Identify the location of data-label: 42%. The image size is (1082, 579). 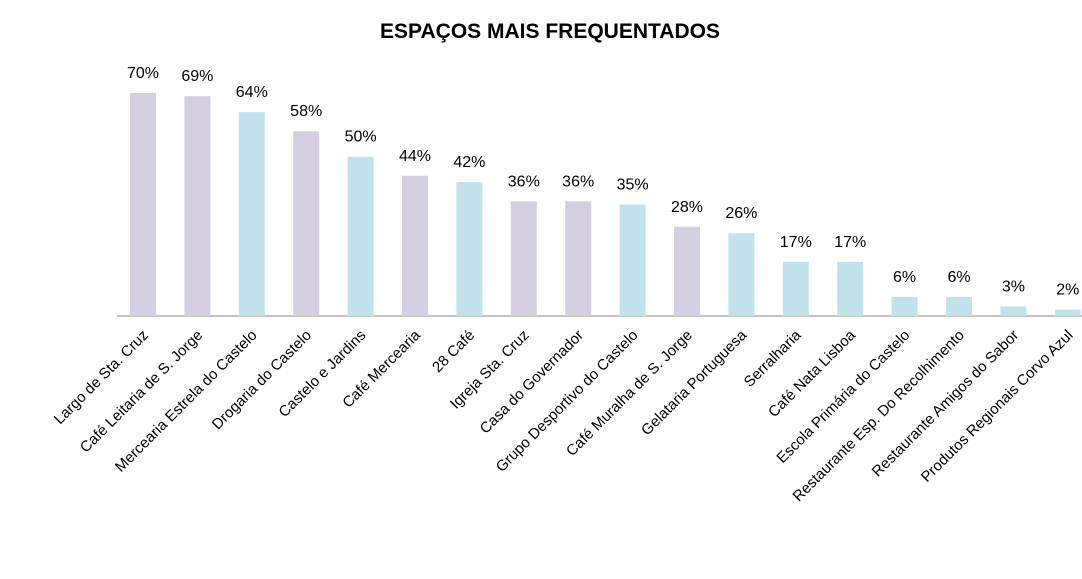
(469, 162).